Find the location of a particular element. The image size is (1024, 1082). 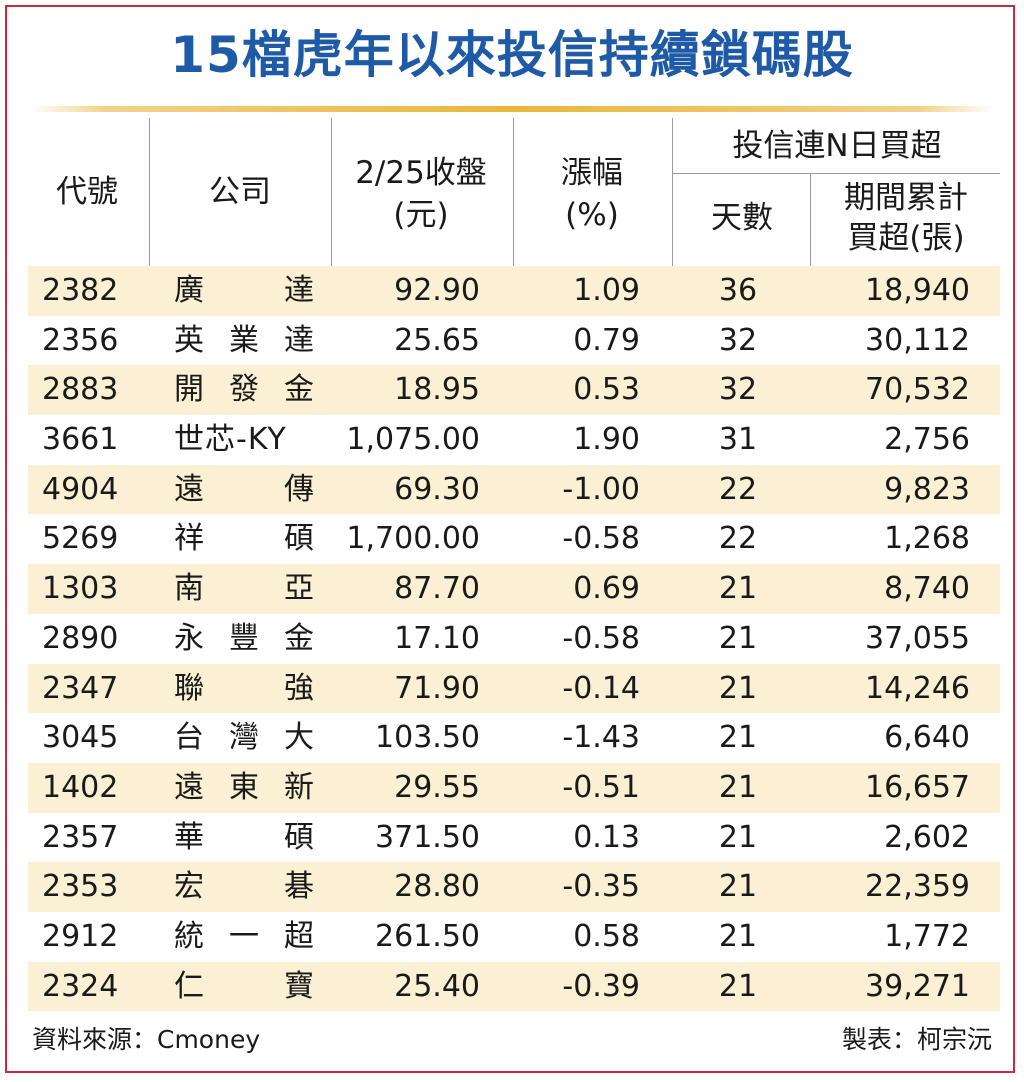

cell-days: 32 is located at coordinates (738, 390).